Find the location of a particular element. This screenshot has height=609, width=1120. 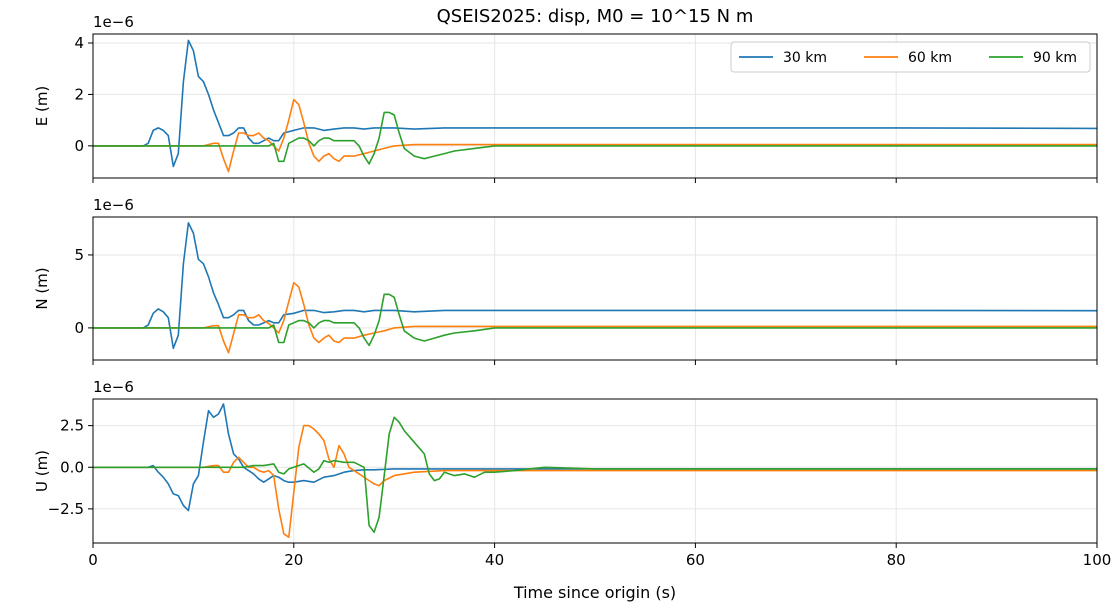

x-tick-label: 80 is located at coordinates (896, 560).